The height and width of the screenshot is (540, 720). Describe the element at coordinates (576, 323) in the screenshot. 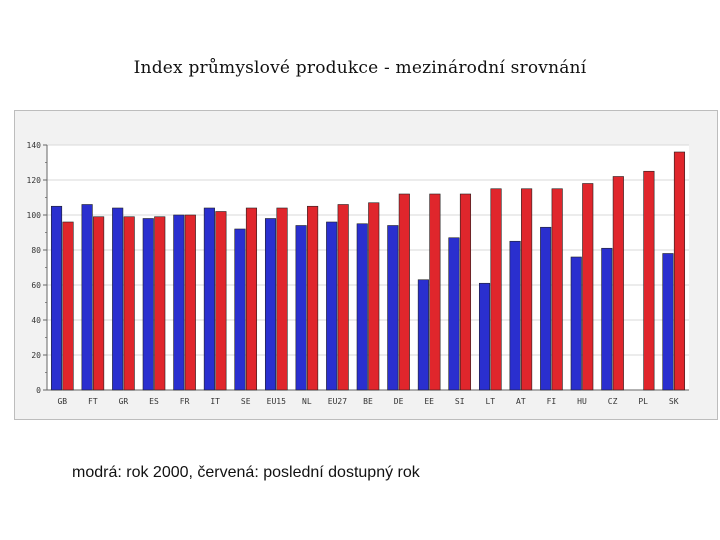

I see `bar-HU-s1` at that location.